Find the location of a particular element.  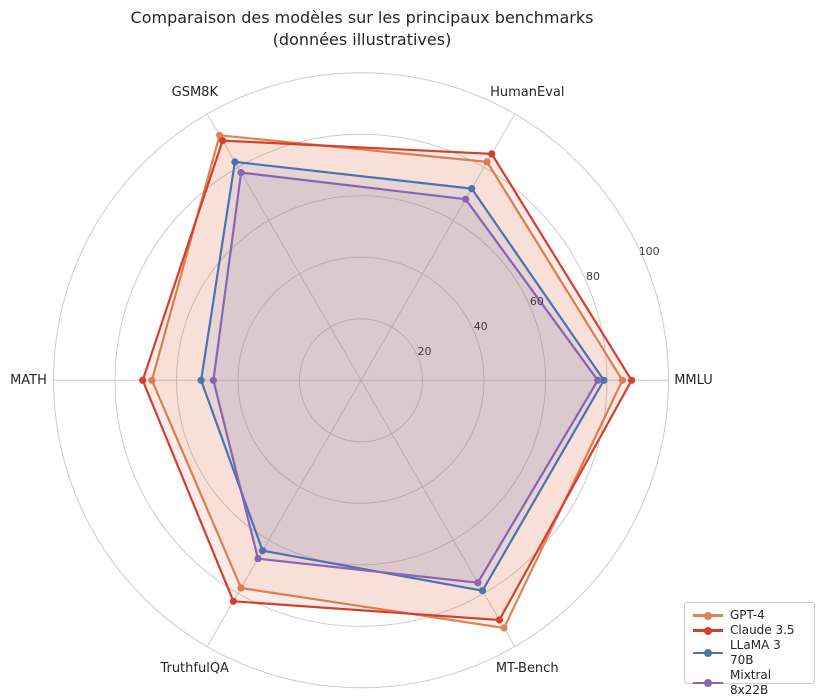

data-point-gpt-4-math is located at coordinates (152, 380).